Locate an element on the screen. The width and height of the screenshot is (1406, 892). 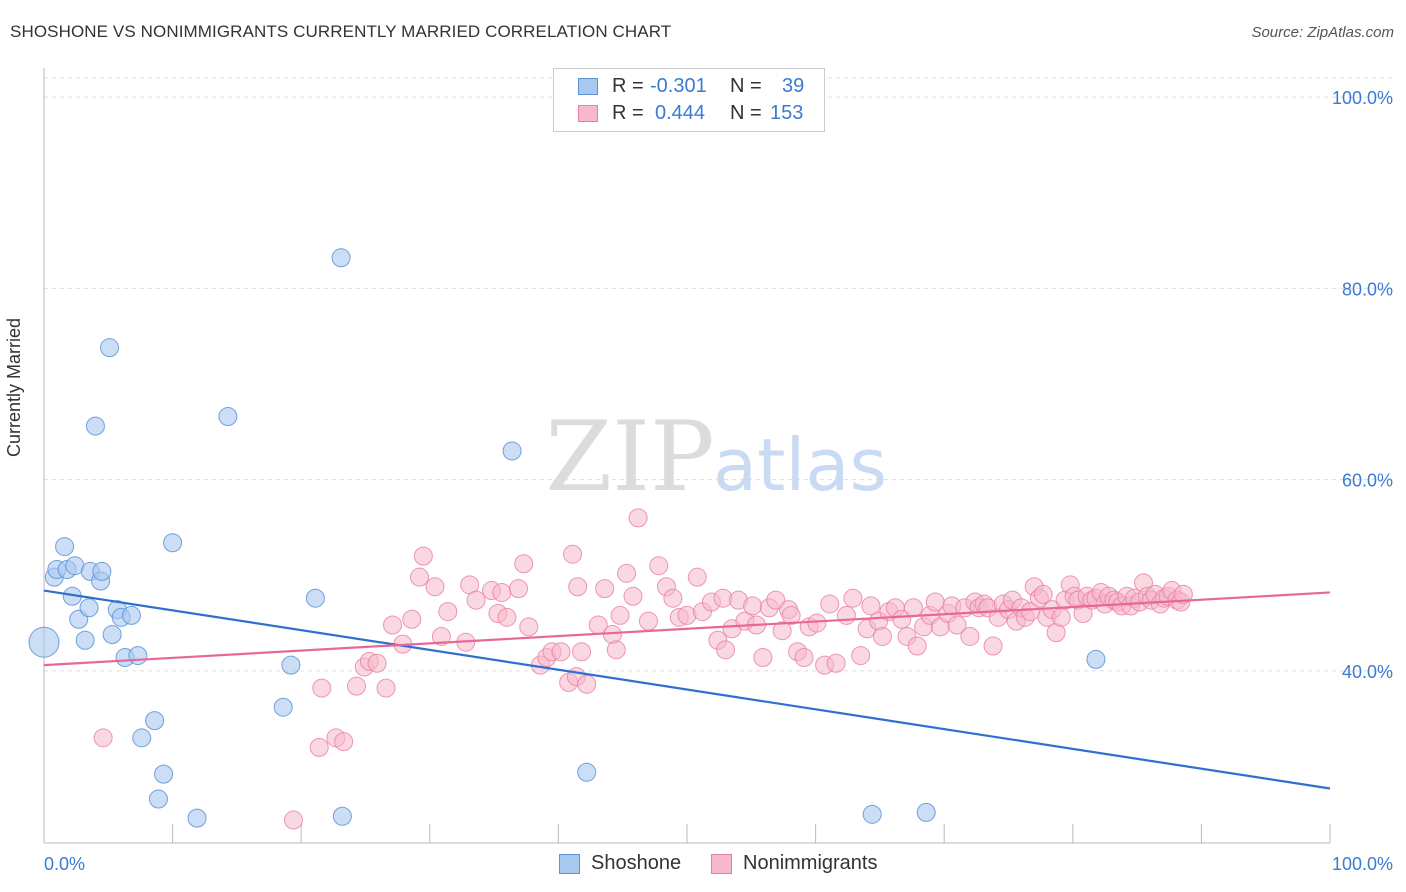
legend-r-value: 0.444 is located at coordinates (680, 113).